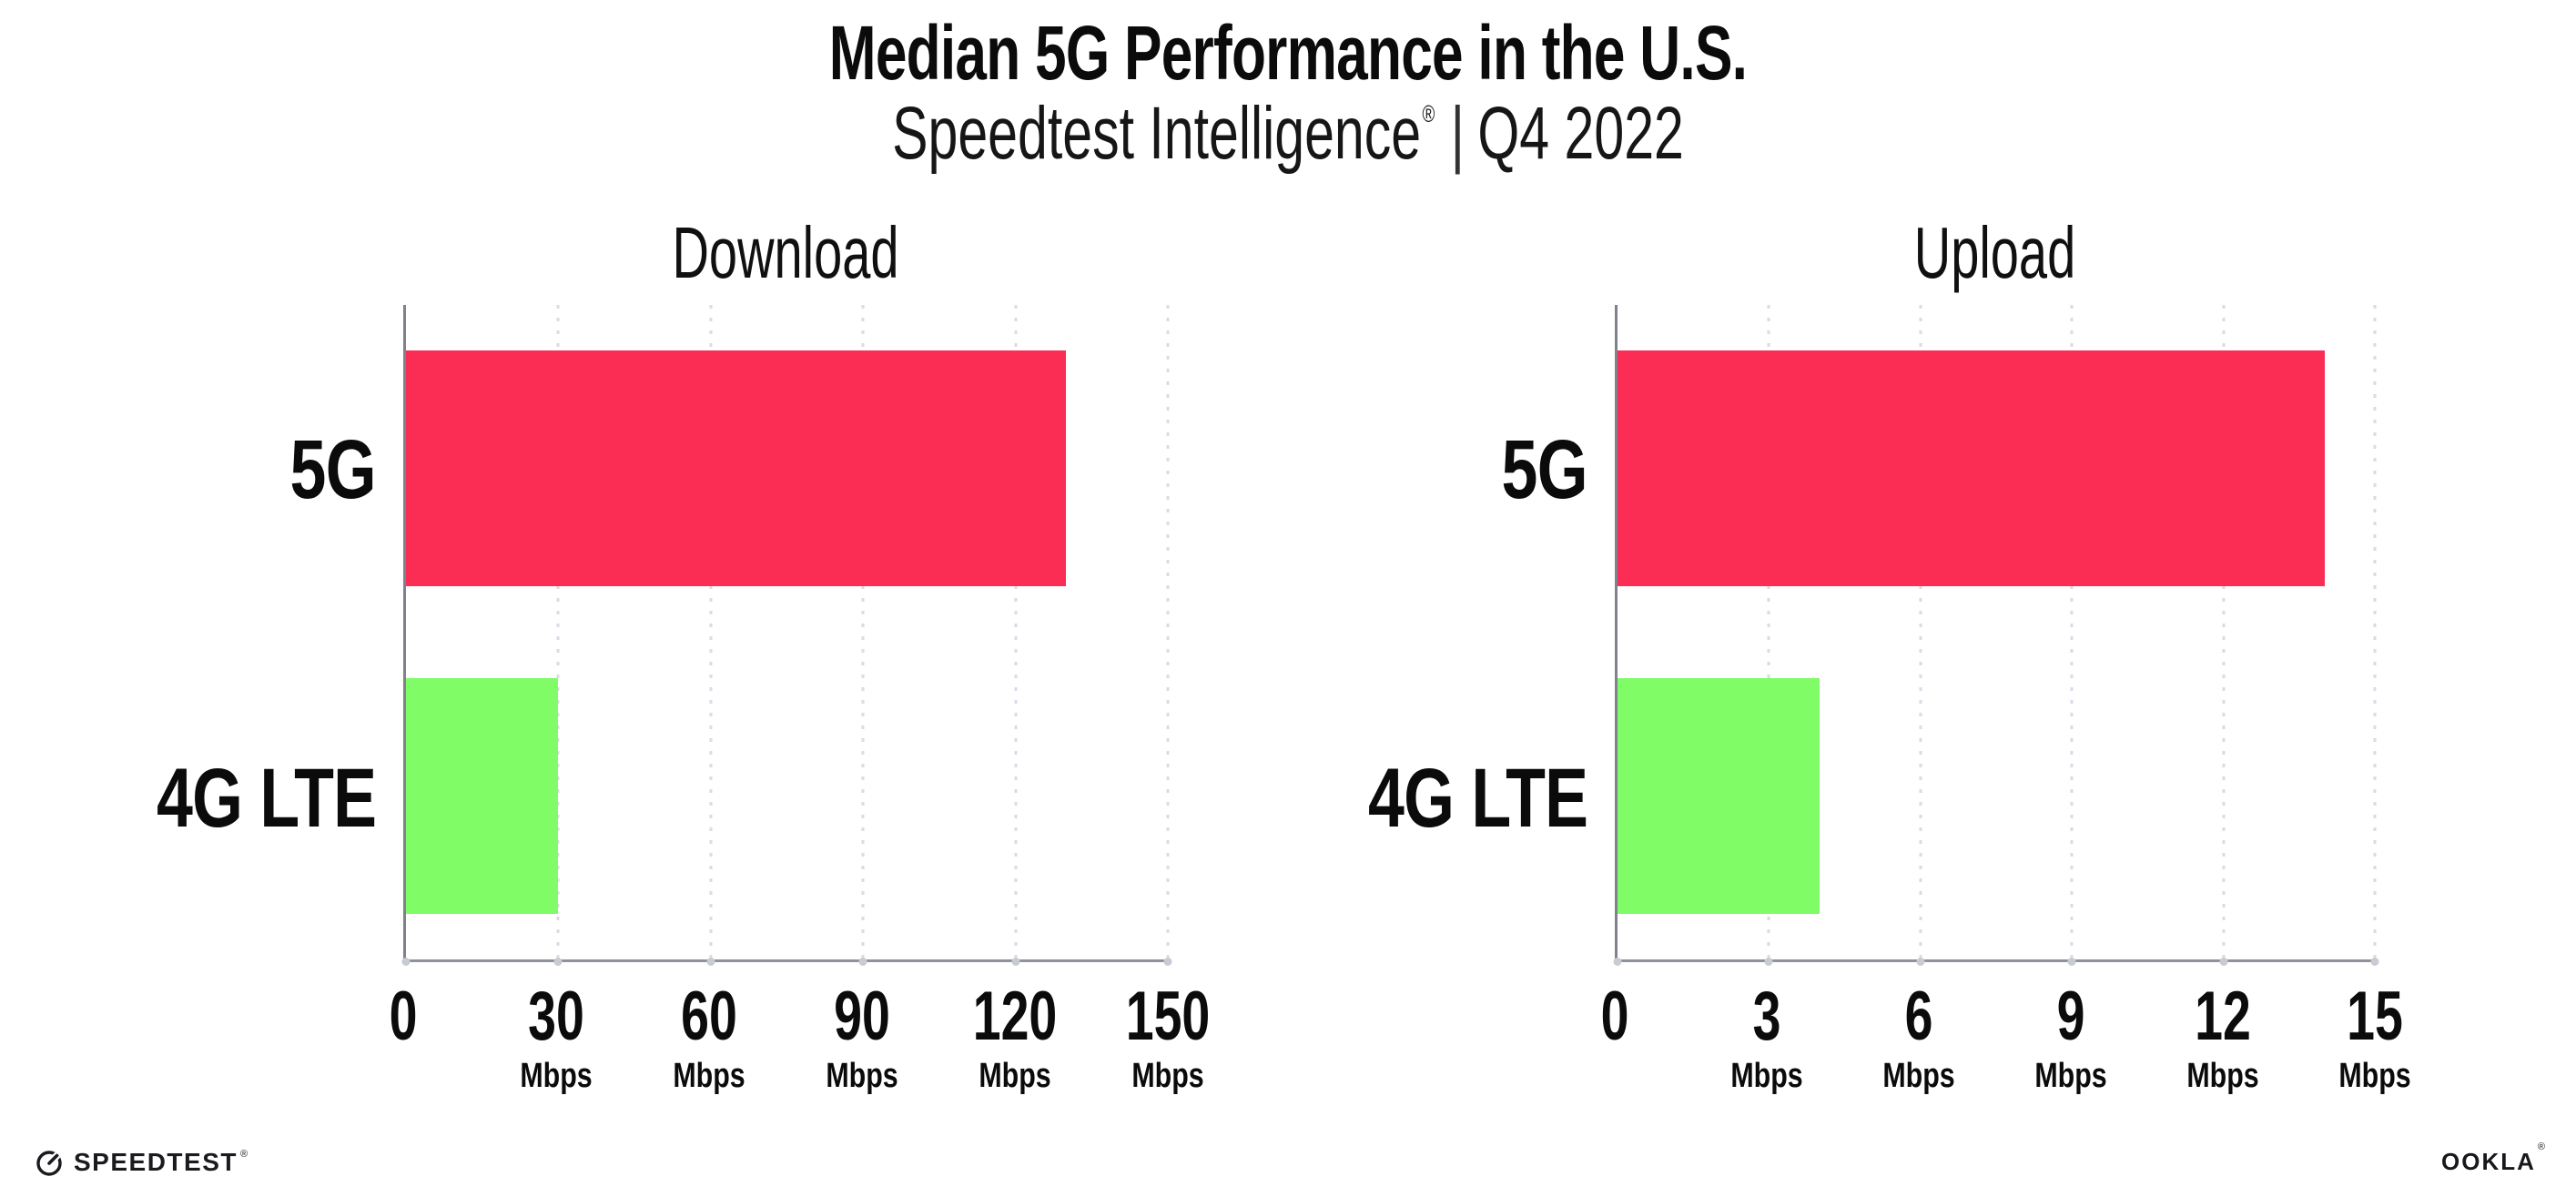 This screenshot has height=1197, width=2576. What do you see at coordinates (709, 1017) in the screenshot?
I see `x-tick-value: 60` at bounding box center [709, 1017].